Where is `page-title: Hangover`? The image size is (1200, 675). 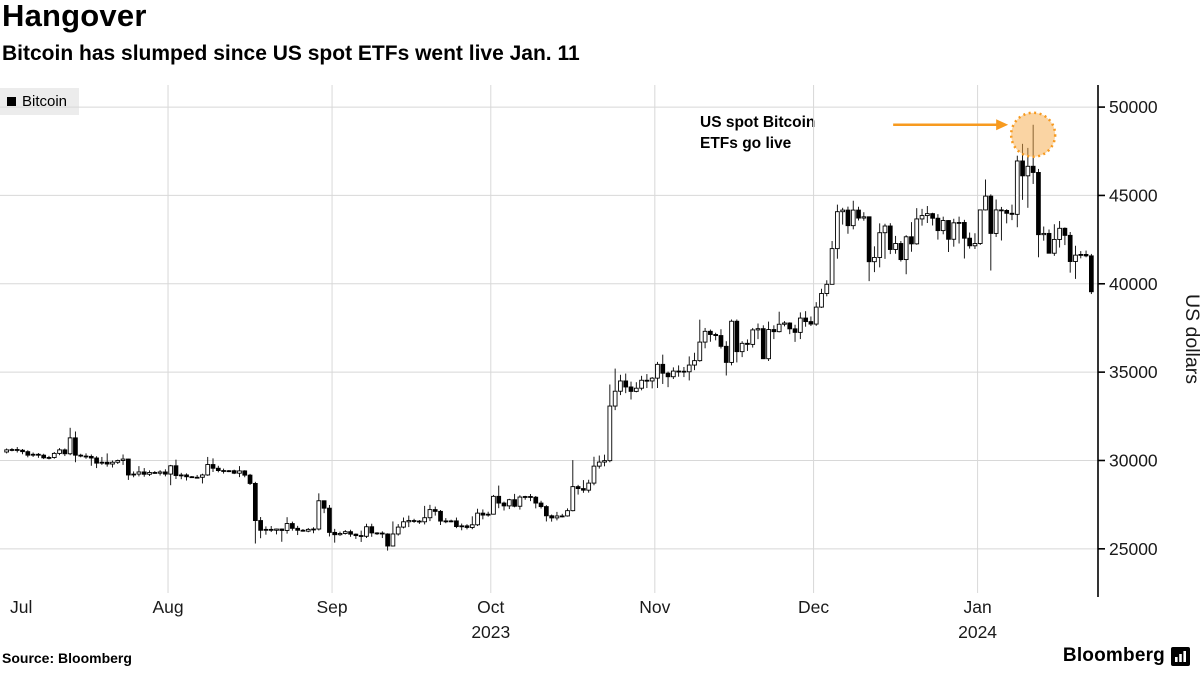
page-title: Hangover is located at coordinates (74, 16).